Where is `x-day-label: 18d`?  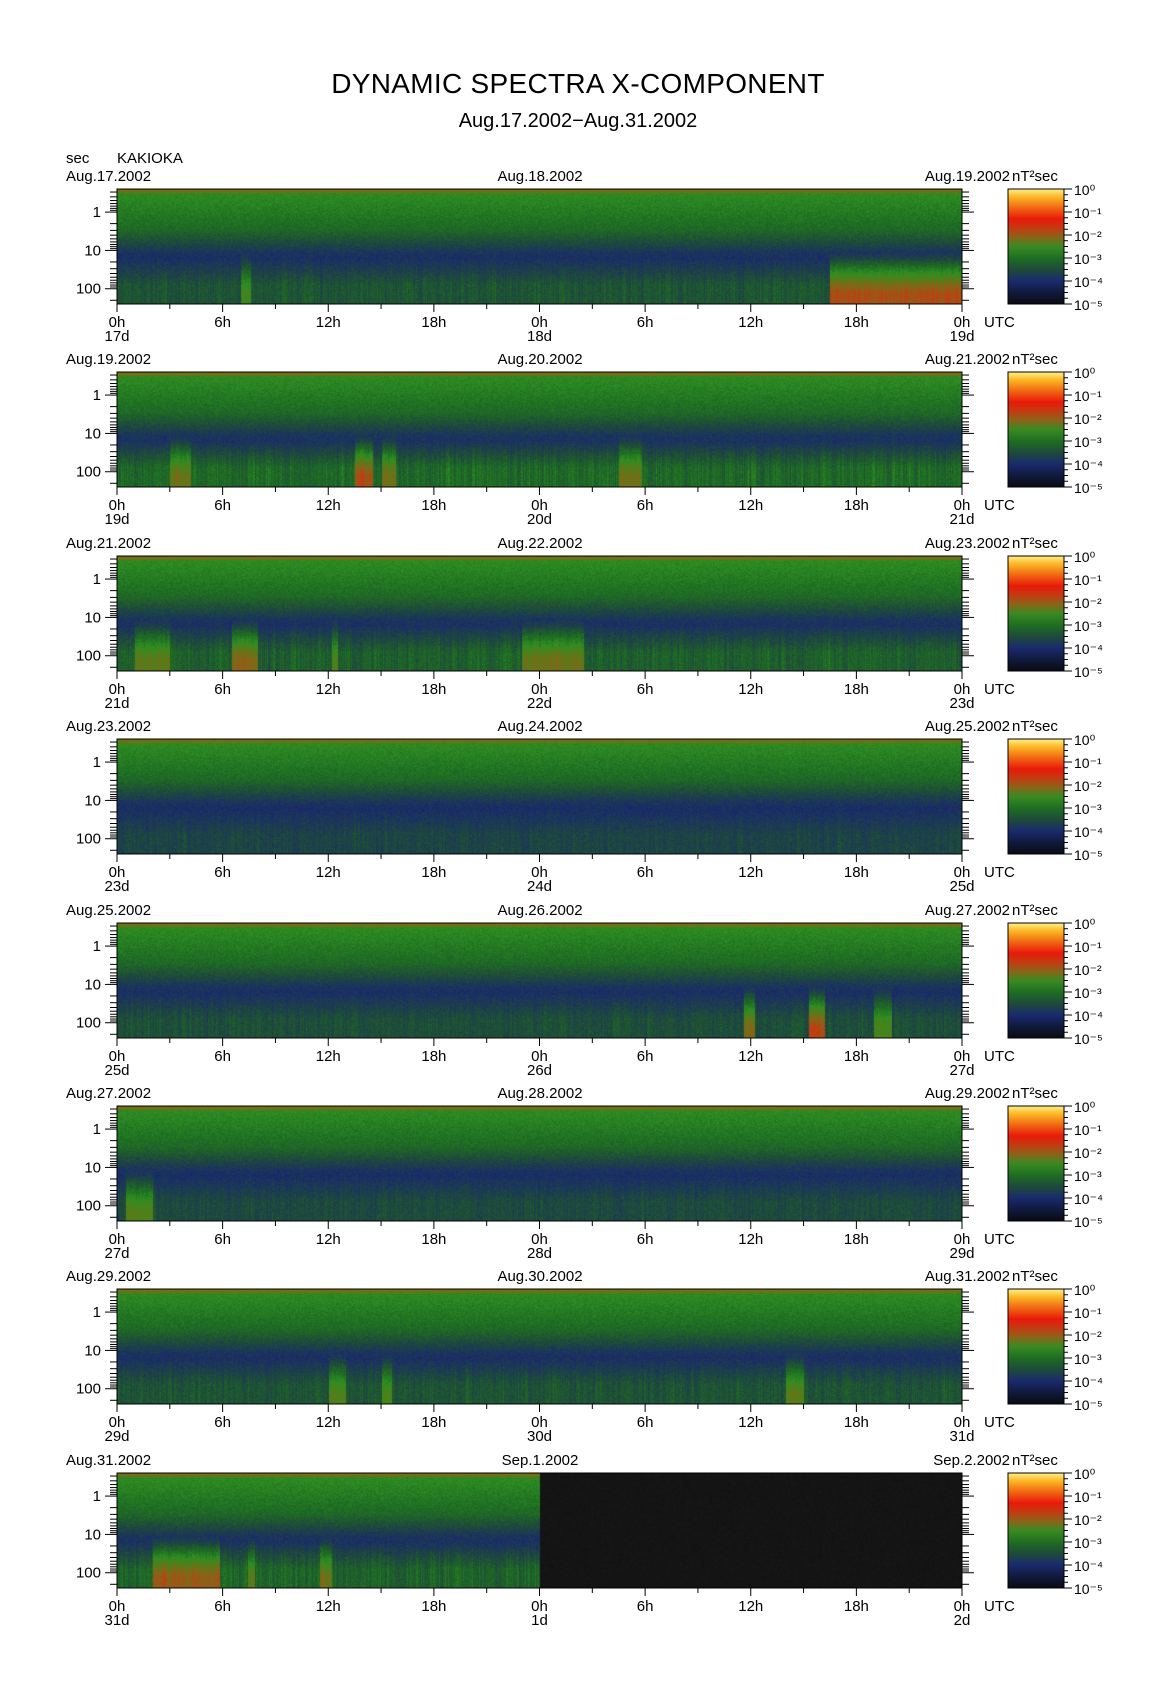
x-day-label: 18d is located at coordinates (539, 336).